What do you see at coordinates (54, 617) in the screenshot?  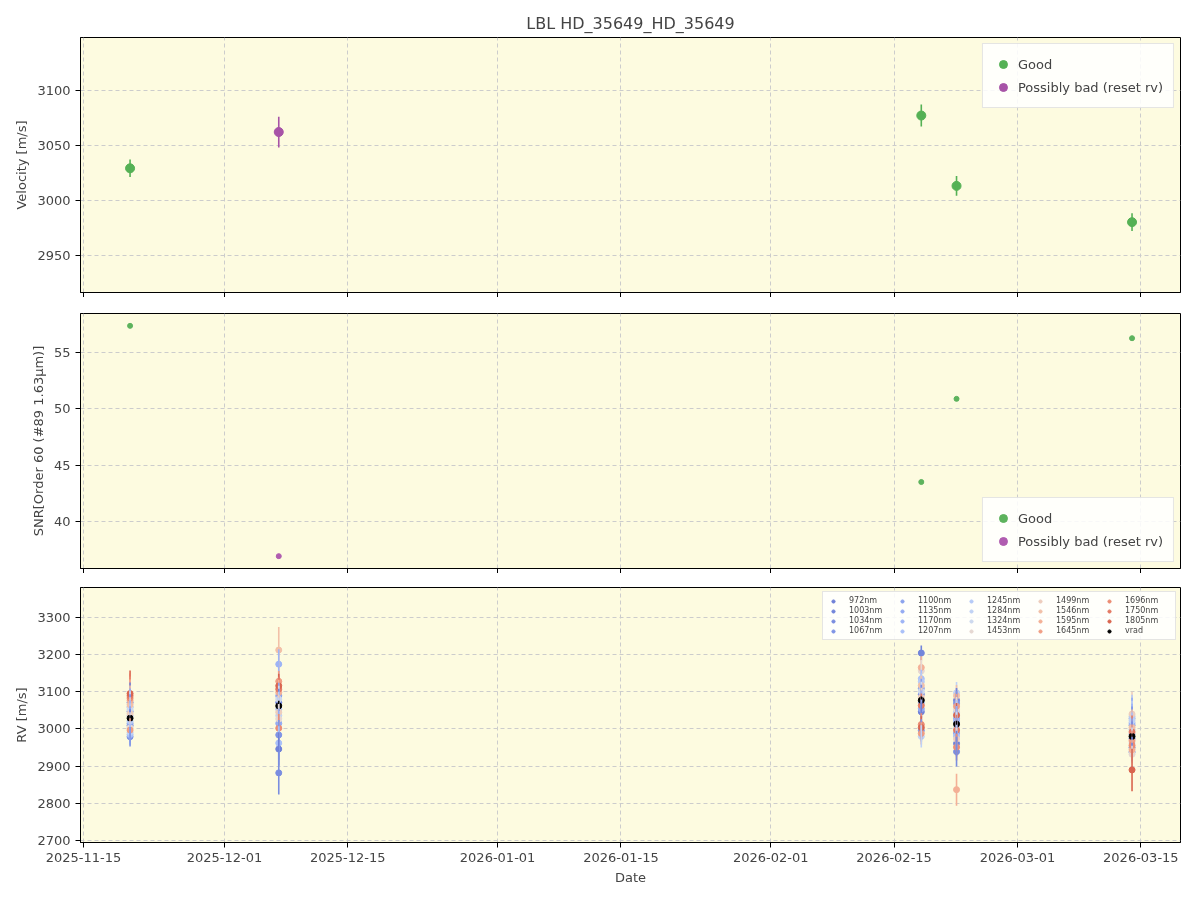 I see `y-tick-label: 3300` at bounding box center [54, 617].